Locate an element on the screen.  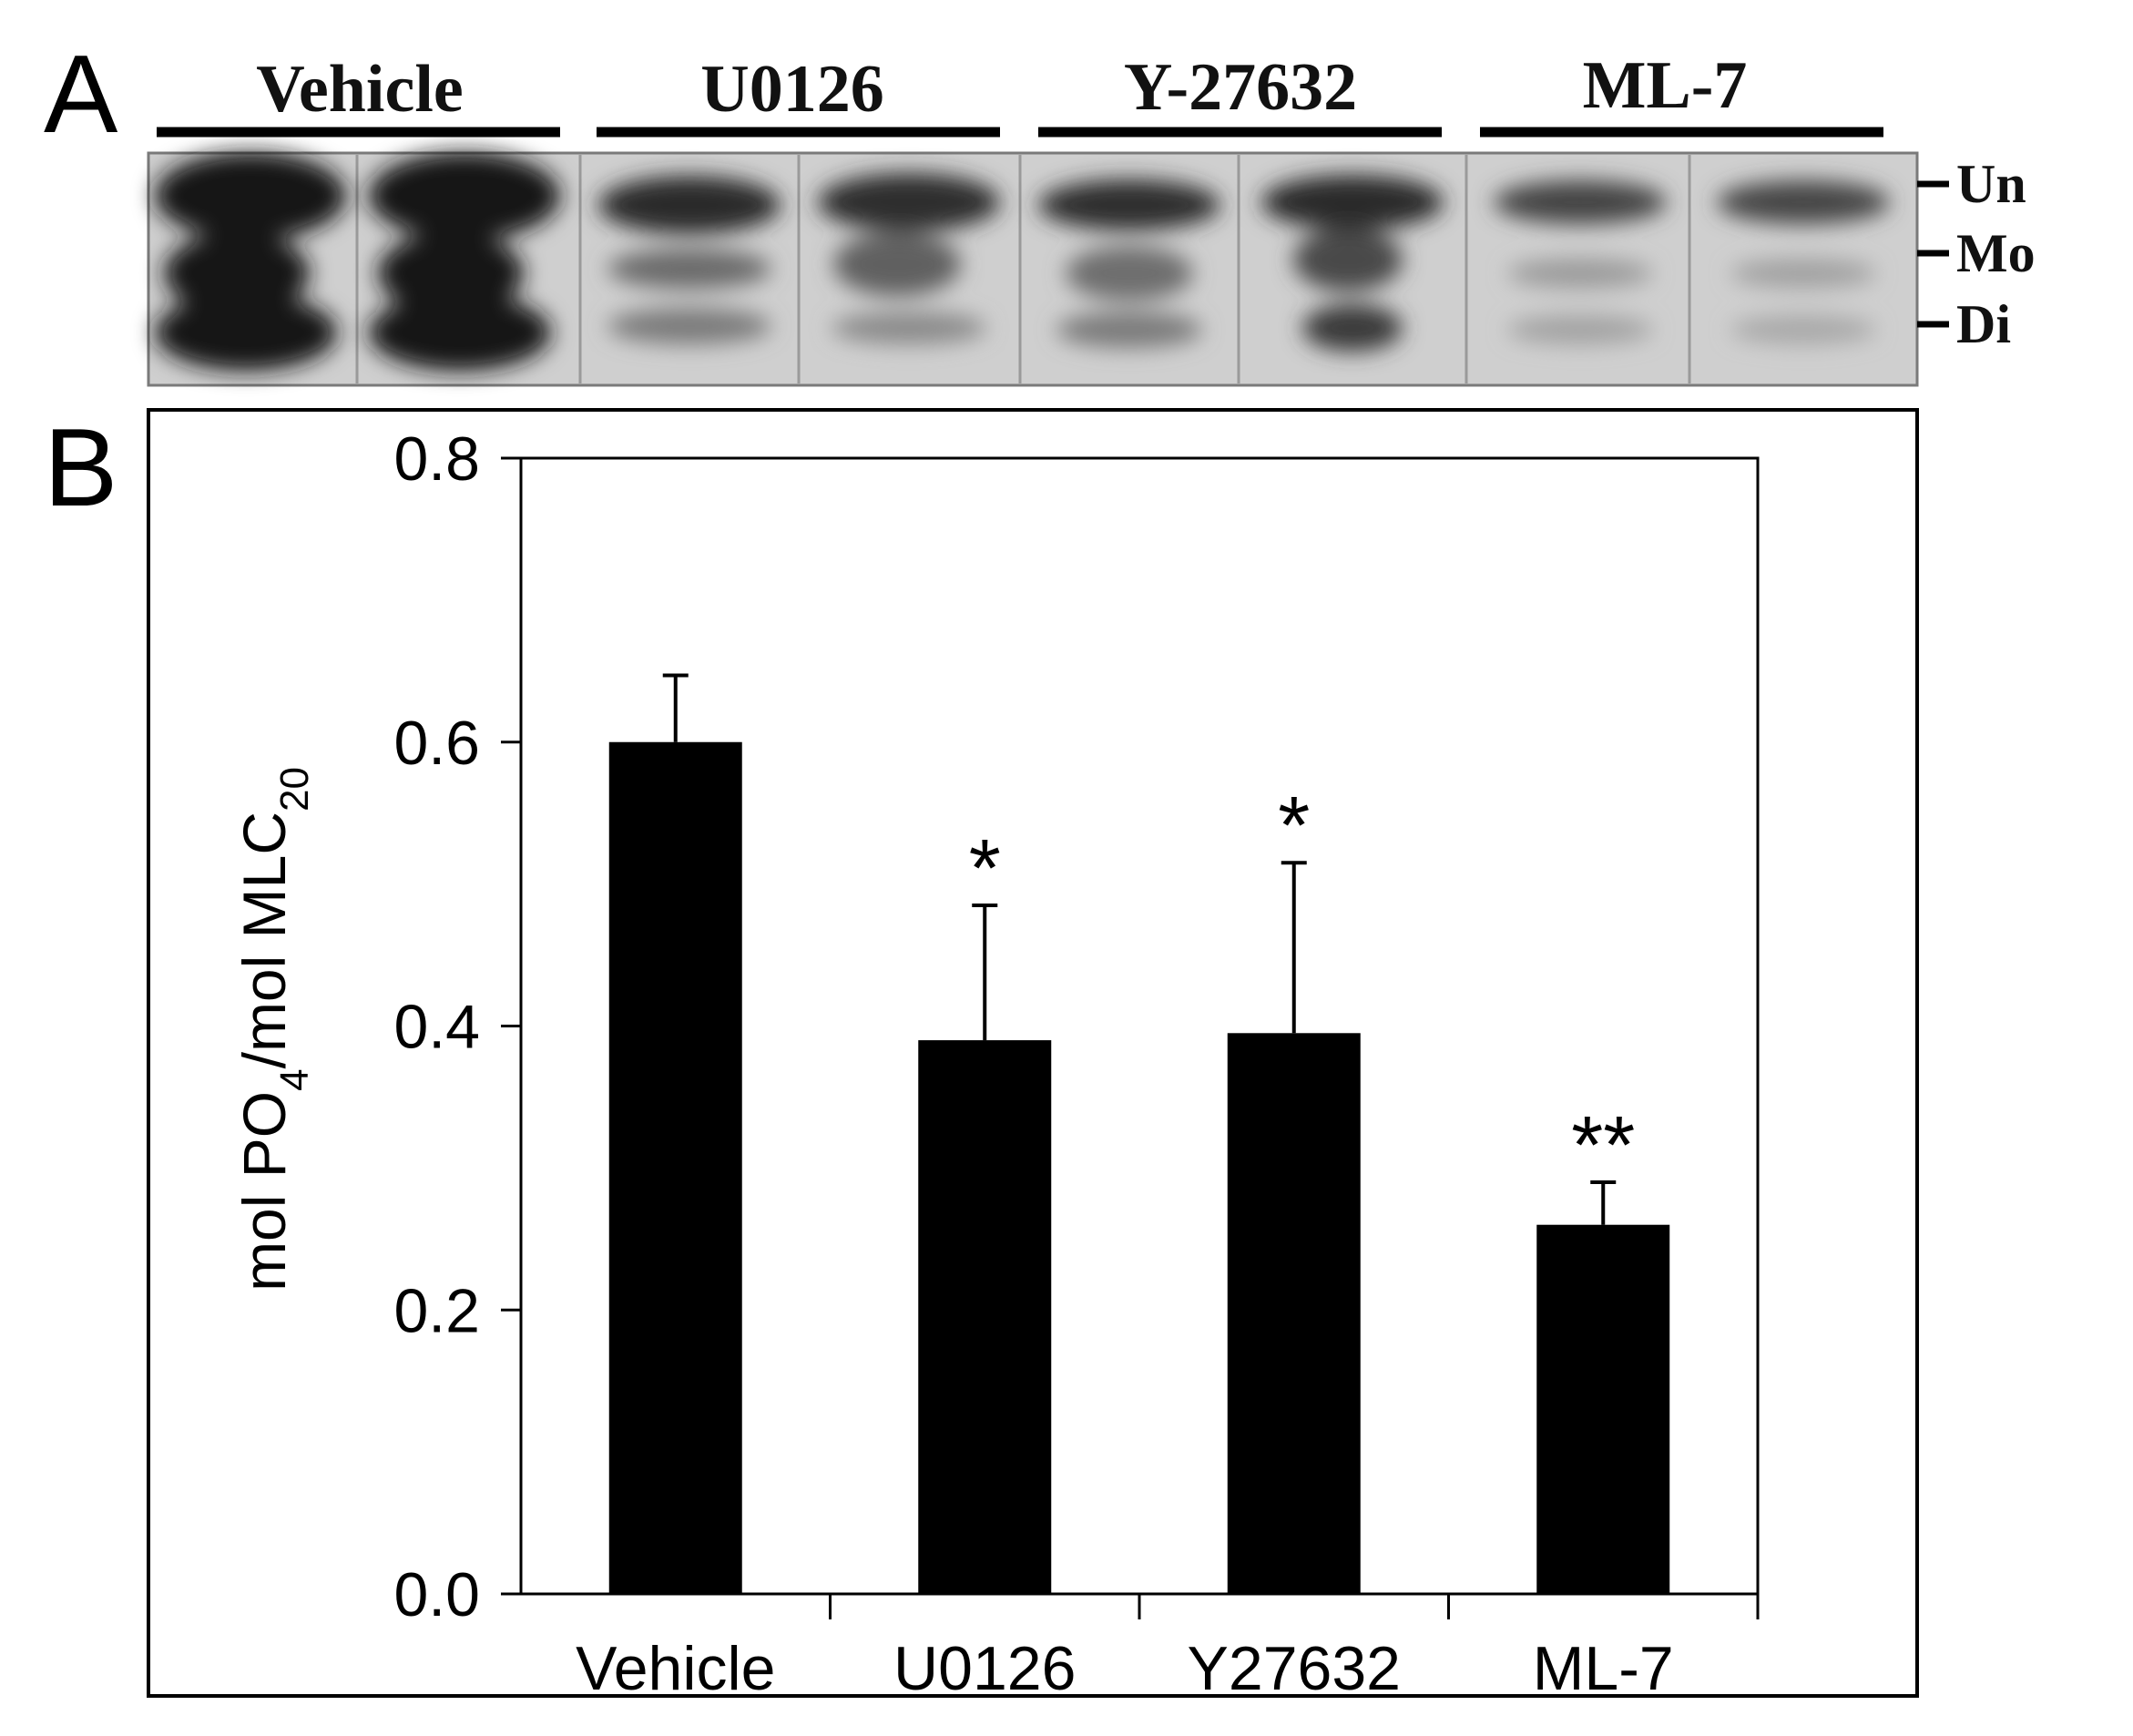
y-axis-label: mol PO4/mol MLC20 is located at coordinates (273, 1029).